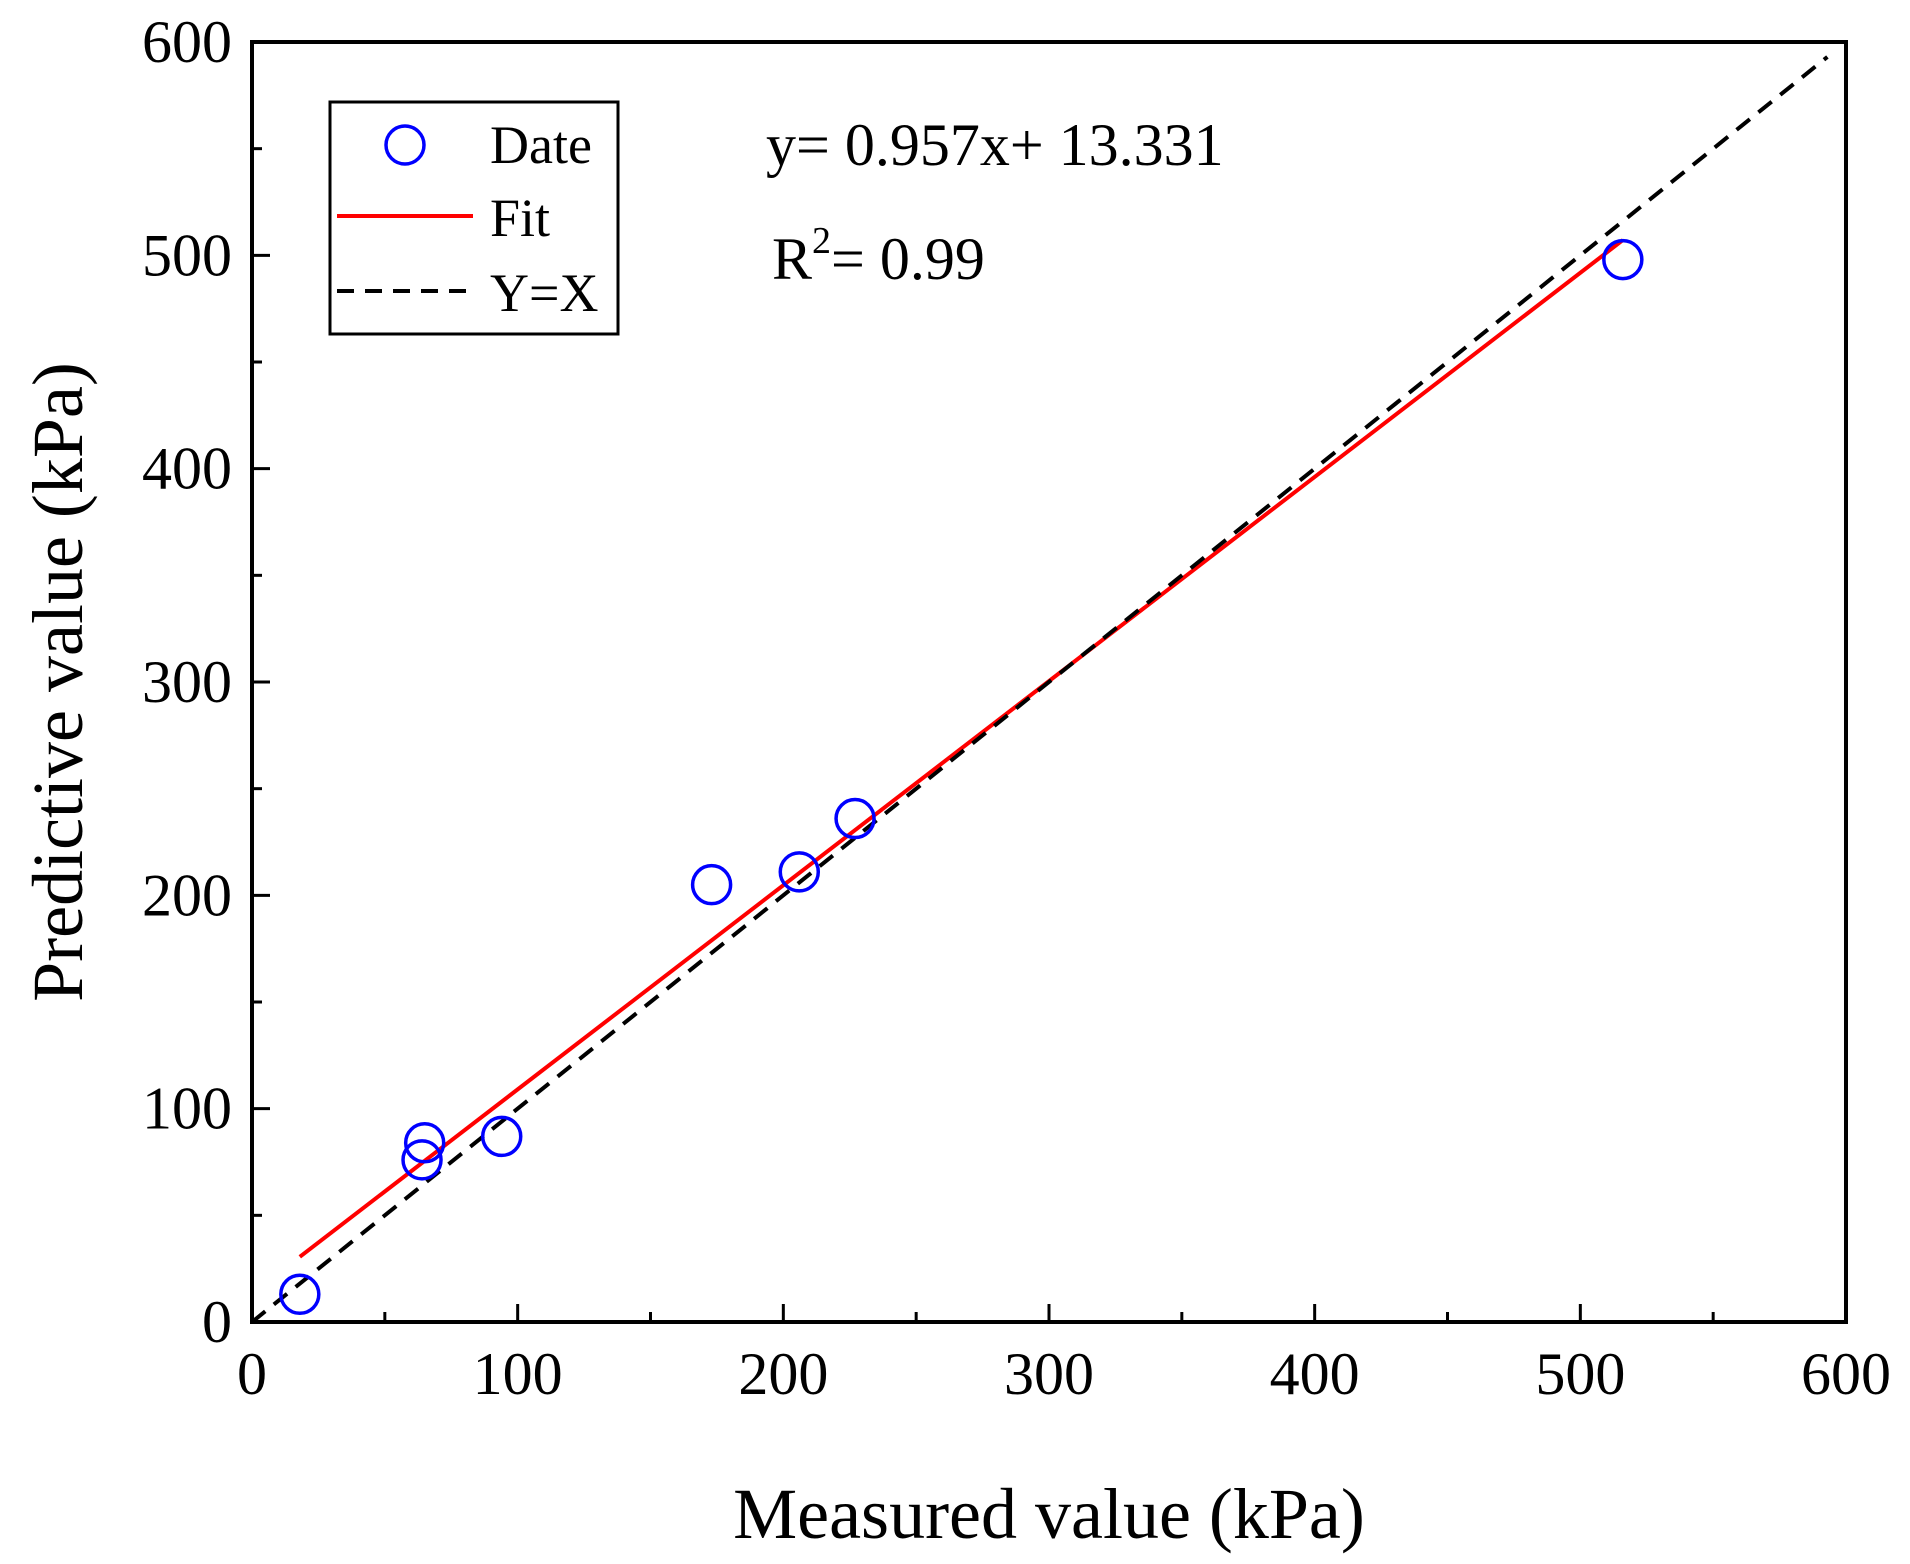 The height and width of the screenshot is (1564, 1910). What do you see at coordinates (187, 682) in the screenshot?
I see `y-tick-label: 300` at bounding box center [187, 682].